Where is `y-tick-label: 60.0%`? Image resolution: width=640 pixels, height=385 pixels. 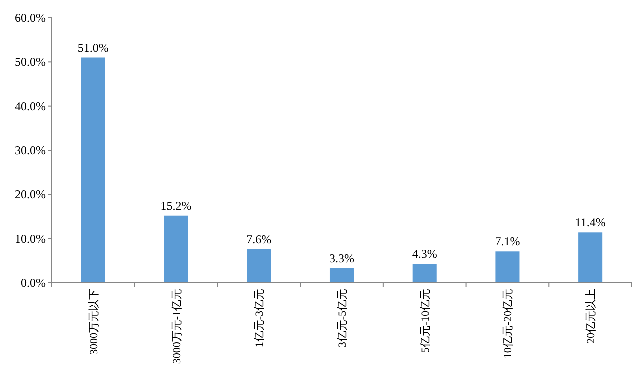 y-tick-label: 60.0% is located at coordinates (30, 18).